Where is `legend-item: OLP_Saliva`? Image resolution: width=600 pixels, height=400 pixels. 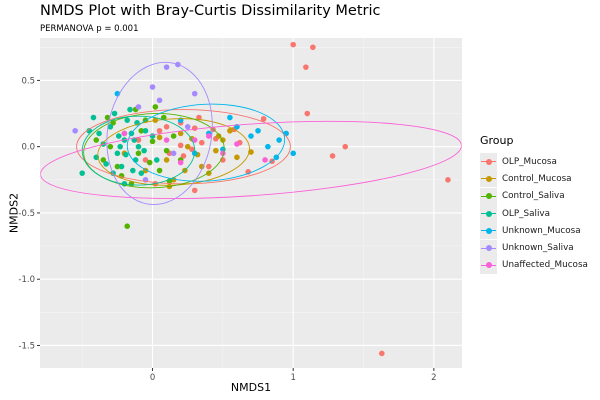 legend-item: OLP_Saliva is located at coordinates (534, 214).